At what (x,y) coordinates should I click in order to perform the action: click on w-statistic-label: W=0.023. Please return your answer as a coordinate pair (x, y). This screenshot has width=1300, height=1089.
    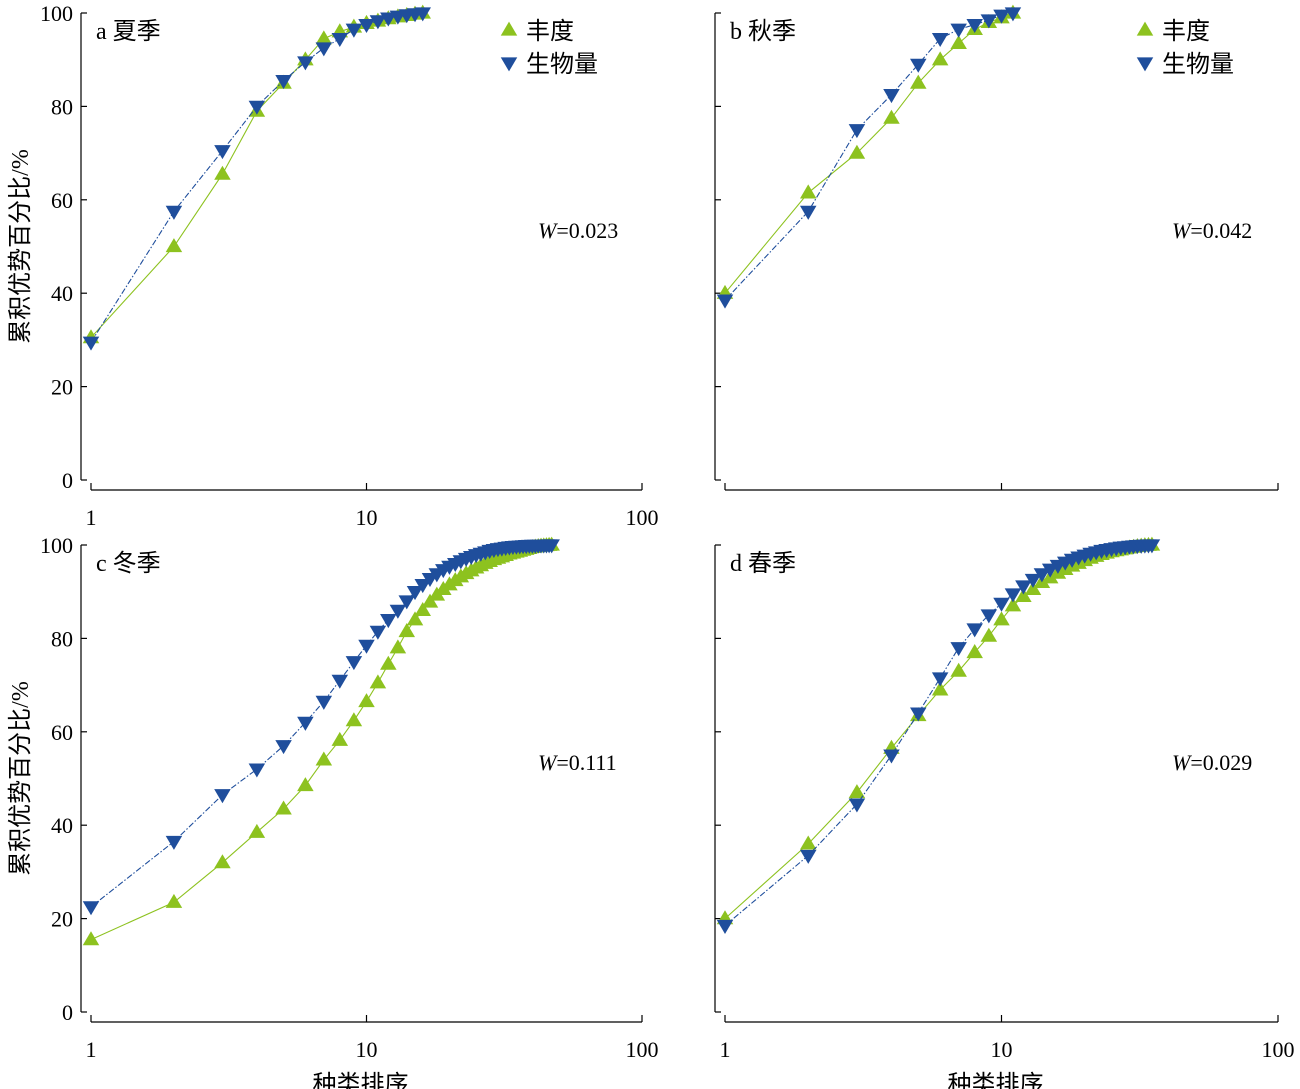
    Looking at the image, I should click on (578, 230).